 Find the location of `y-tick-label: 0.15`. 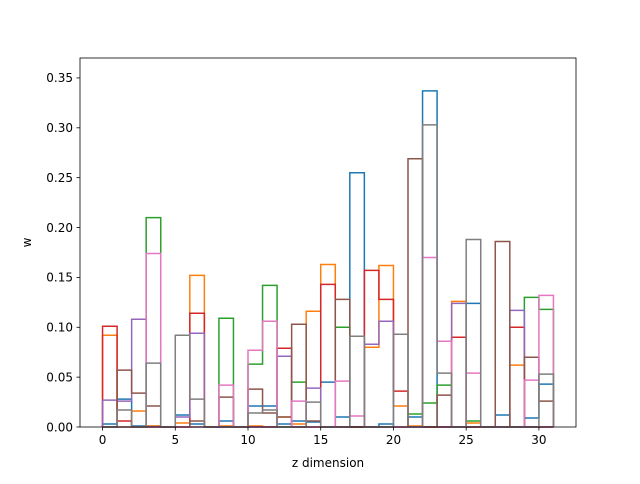

y-tick-label: 0.15 is located at coordinates (59, 278).